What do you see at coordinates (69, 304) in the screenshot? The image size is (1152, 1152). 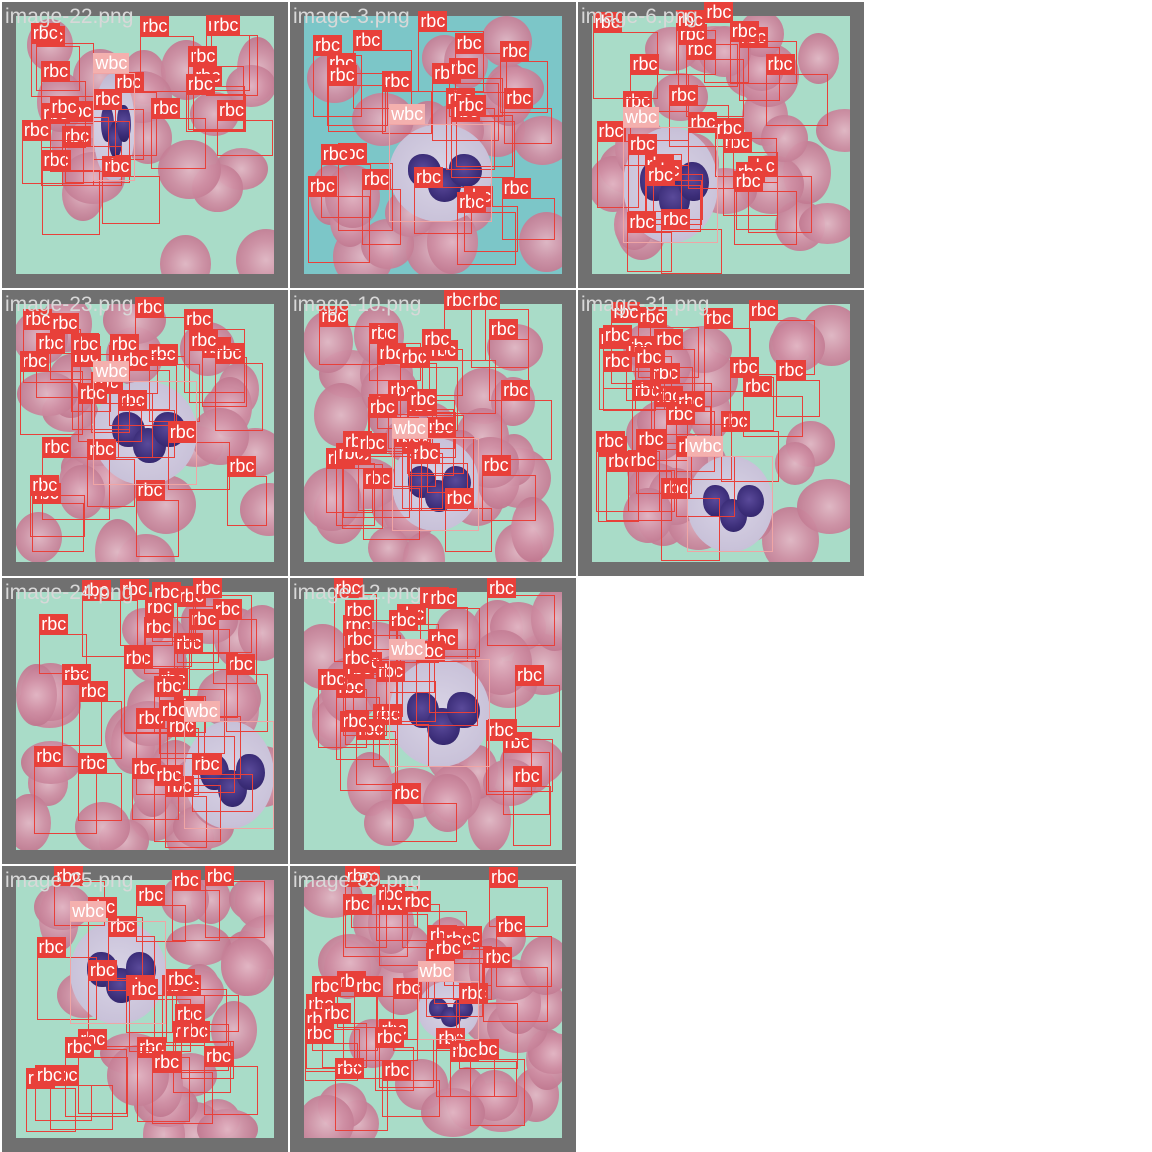 I see `tile-filename: image-23.png` at bounding box center [69, 304].